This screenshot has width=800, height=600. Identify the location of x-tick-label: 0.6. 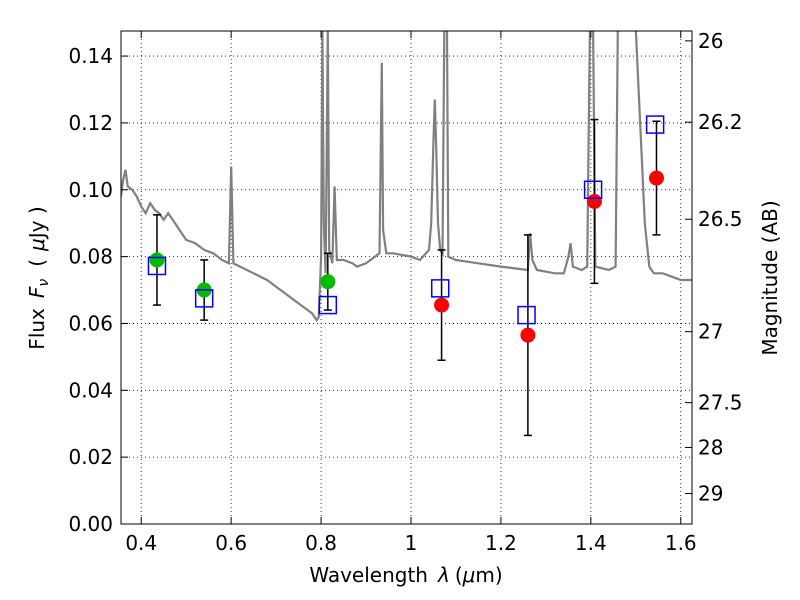
(231, 543).